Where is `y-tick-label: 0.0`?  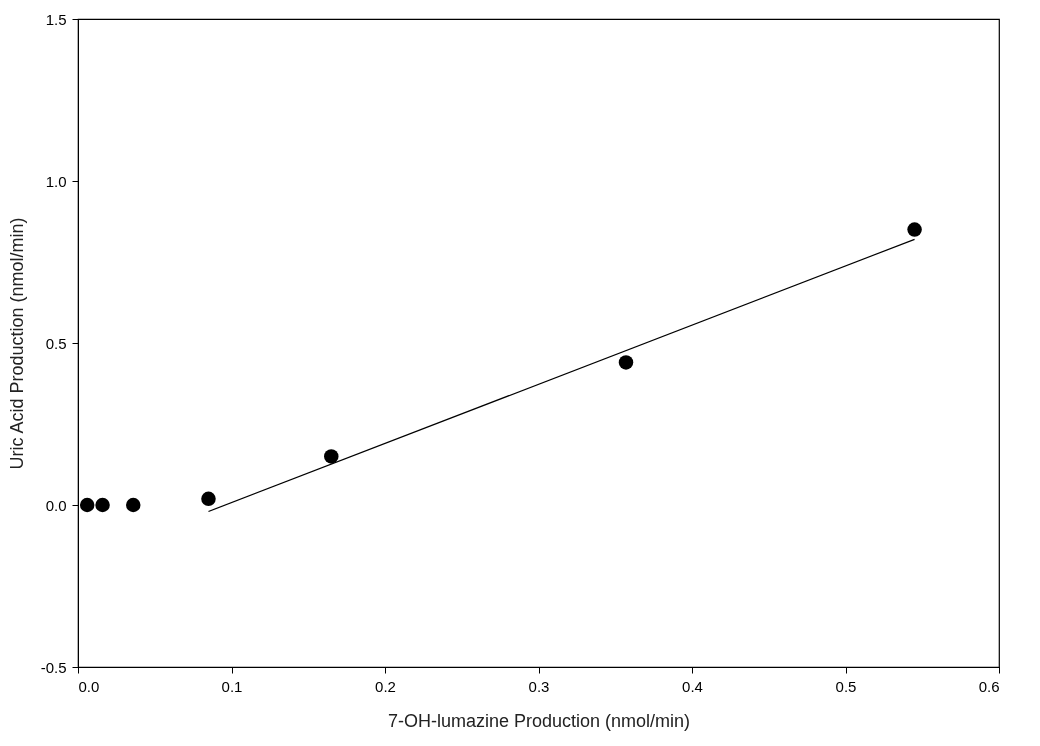 y-tick-label: 0.0 is located at coordinates (56, 505).